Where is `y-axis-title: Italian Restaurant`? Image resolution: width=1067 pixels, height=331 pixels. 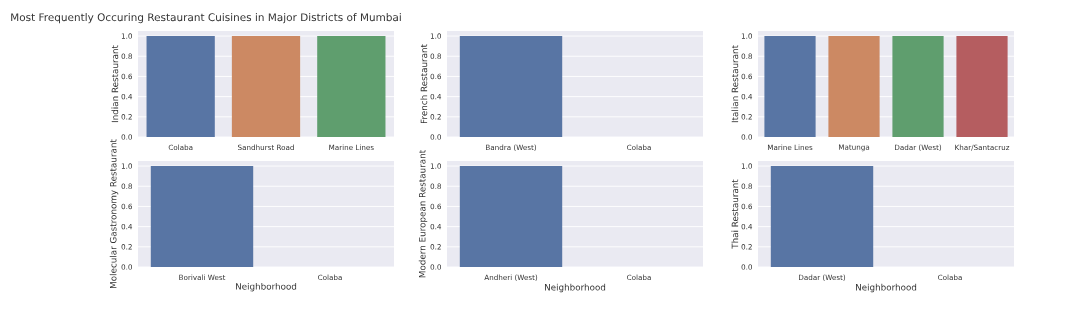 y-axis-title: Italian Restaurant is located at coordinates (735, 84).